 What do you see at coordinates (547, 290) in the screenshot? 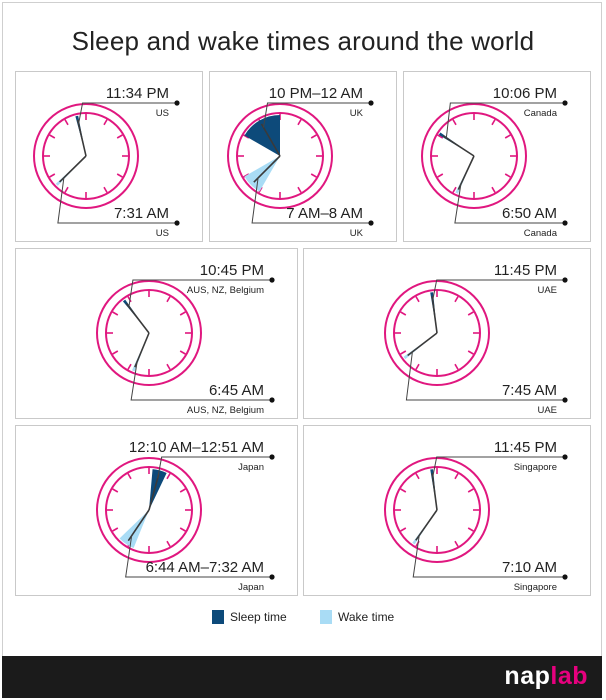
I see `sleep-country-label: UAE` at bounding box center [547, 290].